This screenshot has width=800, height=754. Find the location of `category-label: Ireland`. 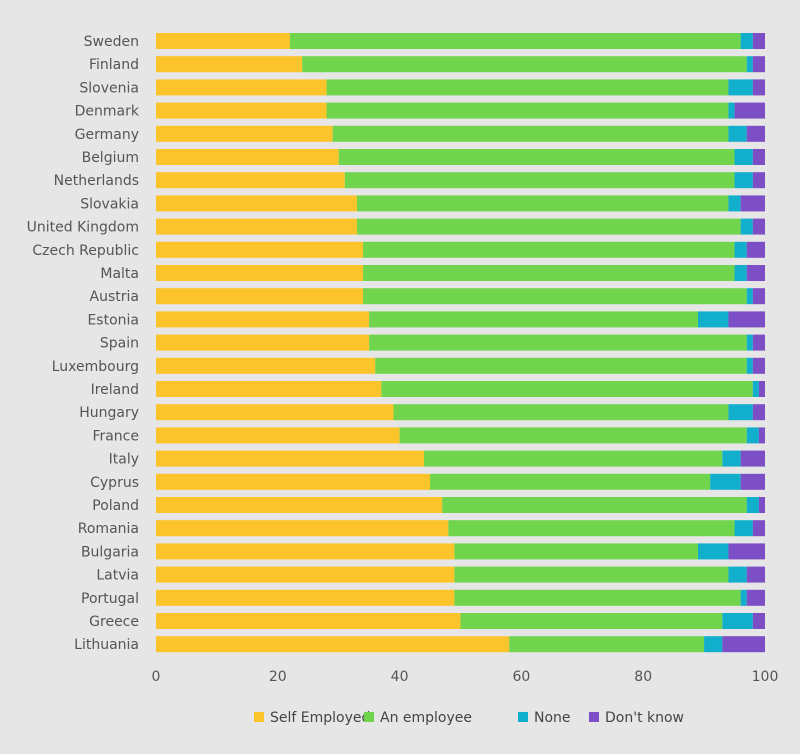

category-label: Ireland is located at coordinates (115, 390).